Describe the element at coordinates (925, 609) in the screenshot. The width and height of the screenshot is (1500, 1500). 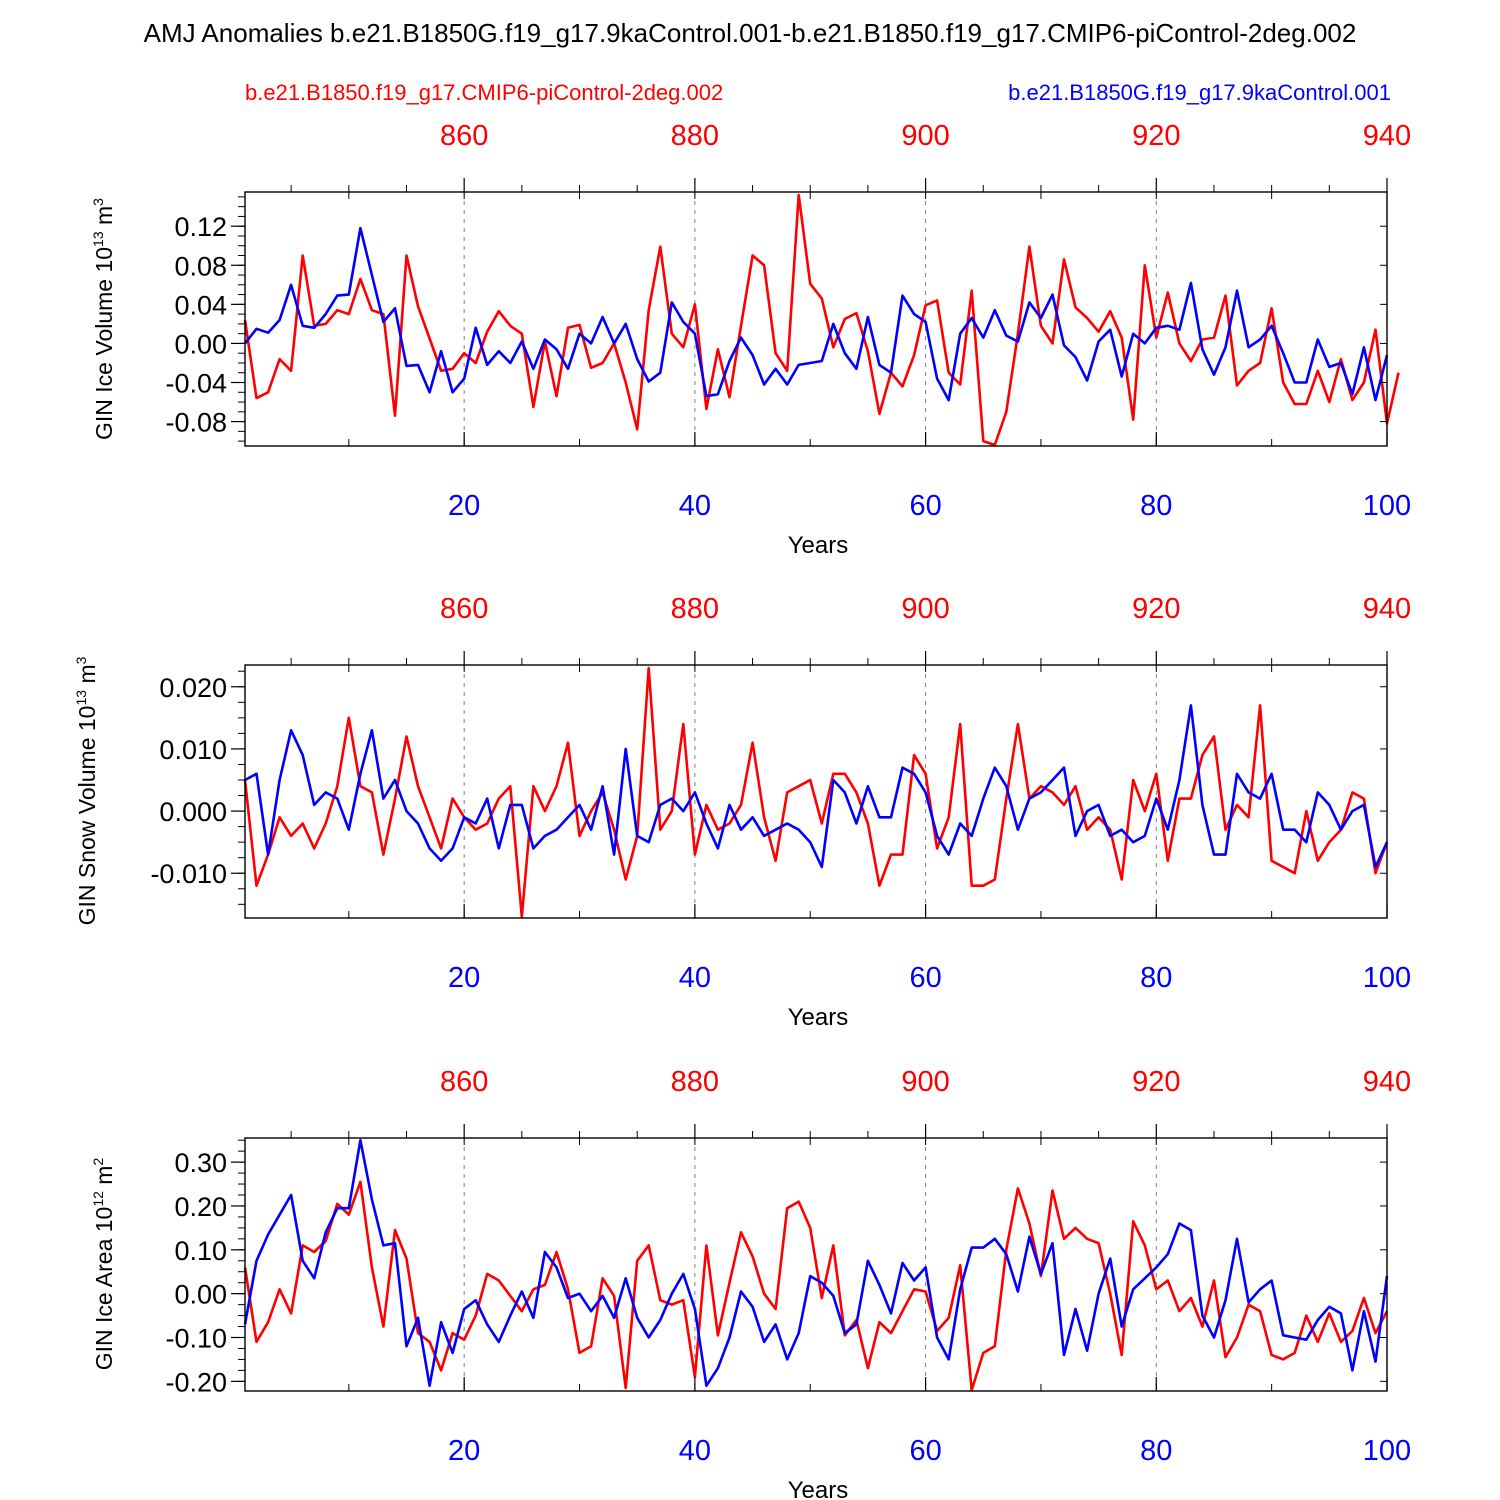
I see `panel2-top-tick-label: 900` at that location.